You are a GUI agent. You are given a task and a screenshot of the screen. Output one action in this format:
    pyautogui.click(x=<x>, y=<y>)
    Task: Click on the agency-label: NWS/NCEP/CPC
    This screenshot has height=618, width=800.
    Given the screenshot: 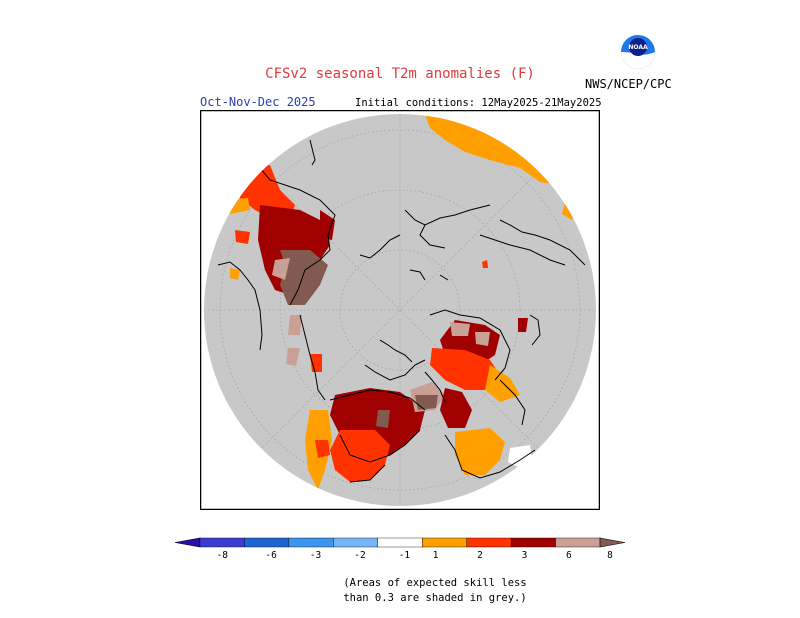 What is the action you would take?
    pyautogui.click(x=628, y=84)
    